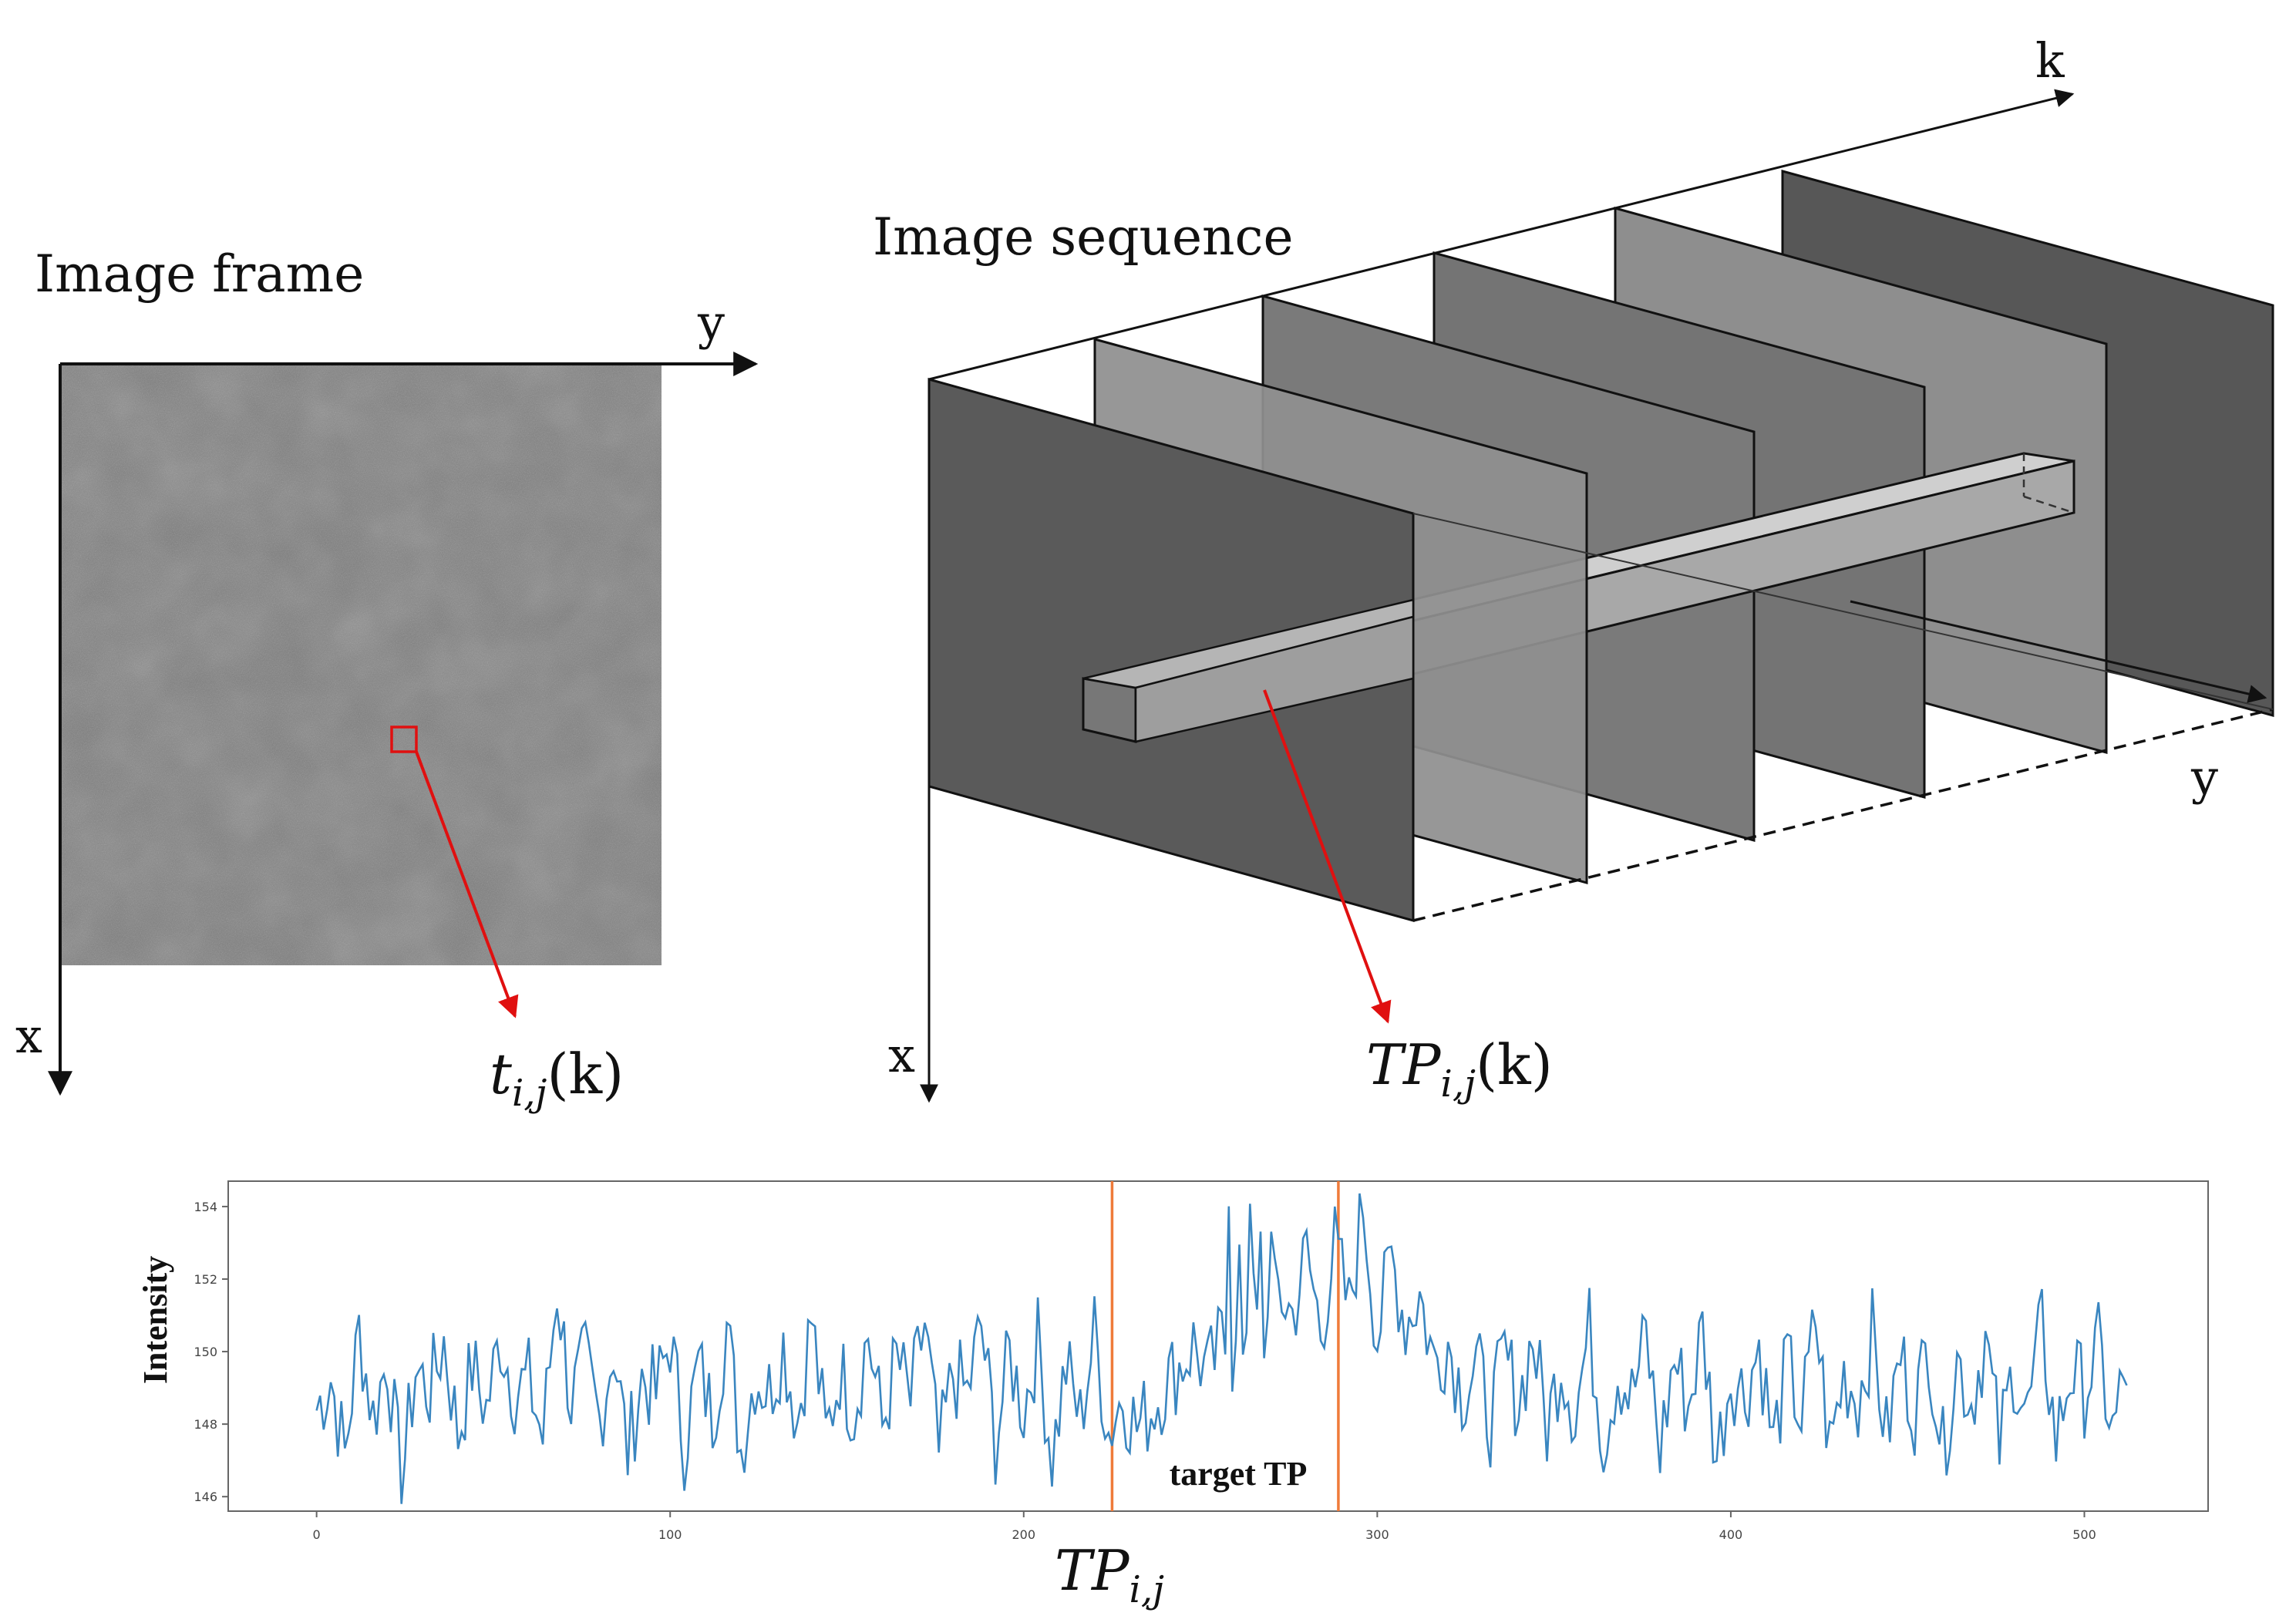 This screenshot has width=2296, height=1616. I want to click on y-tick-label-0: 146, so click(205, 1497).